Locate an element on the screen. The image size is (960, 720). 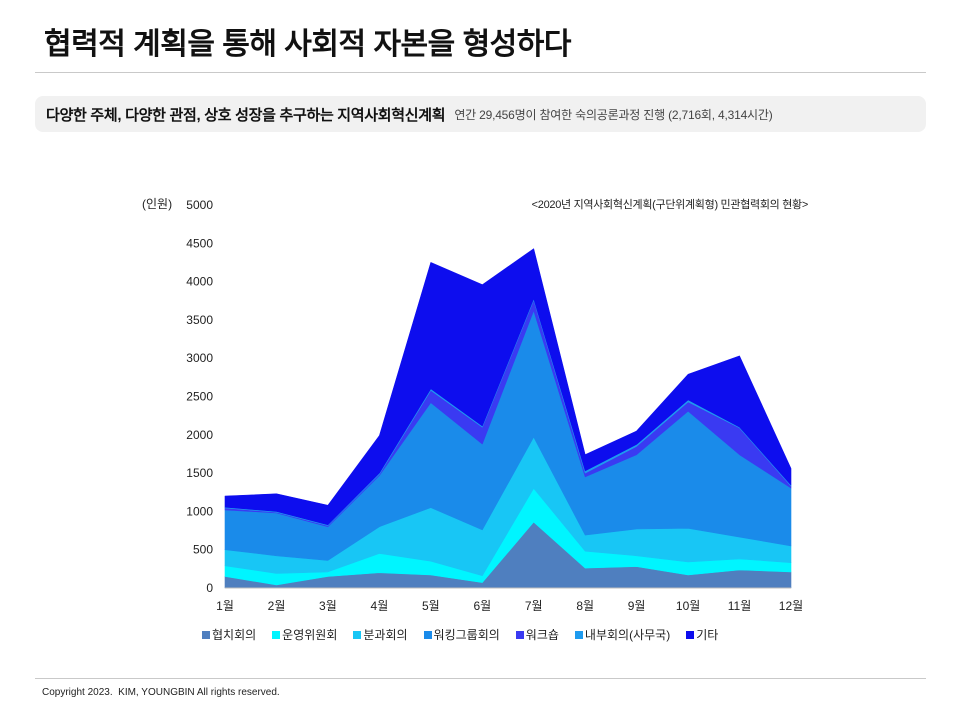
x-tick-label: 8월 is located at coordinates (585, 606).